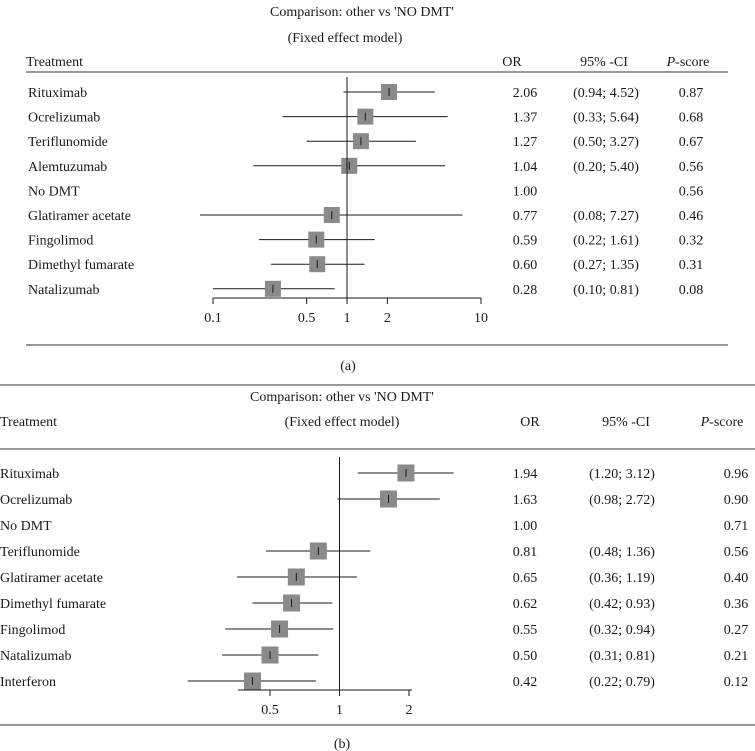 The image size is (755, 751). Describe the element at coordinates (736, 578) in the screenshot. I see `panel-b-pscore-value: 0.40` at that location.